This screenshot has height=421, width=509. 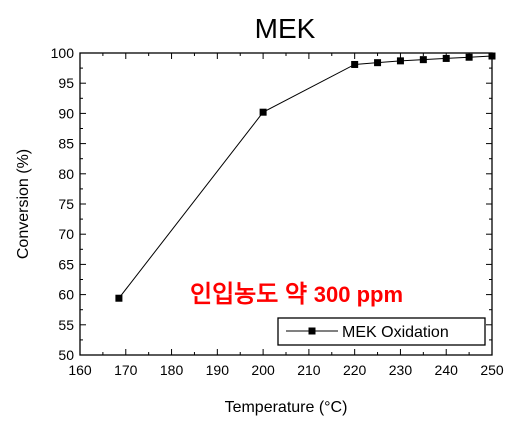 I want to click on y-tick-label: 75, so click(x=66, y=204).